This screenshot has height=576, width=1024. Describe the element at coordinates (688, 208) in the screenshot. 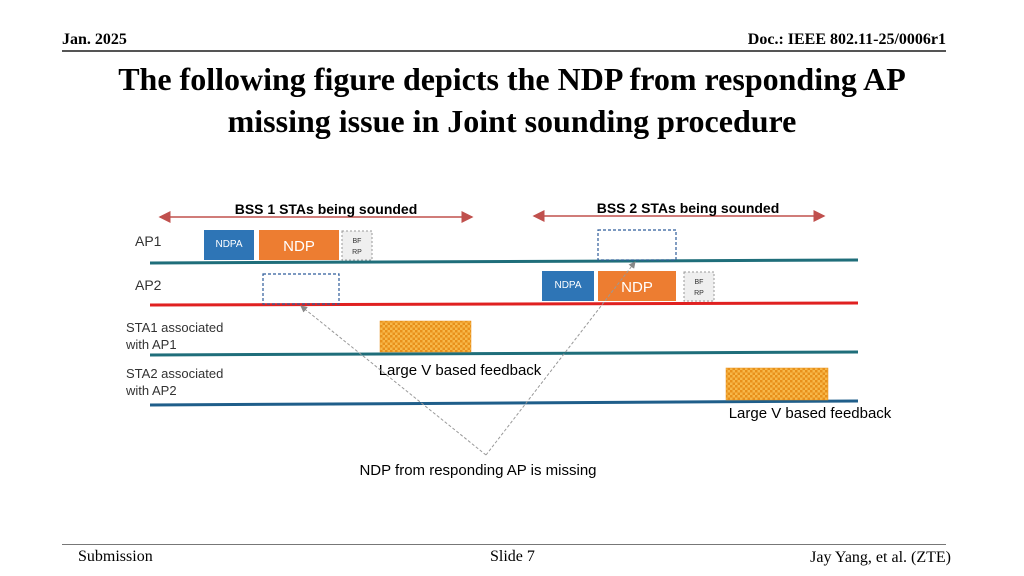

I see `bss2-label: BSS 2 STAs being sounded` at that location.